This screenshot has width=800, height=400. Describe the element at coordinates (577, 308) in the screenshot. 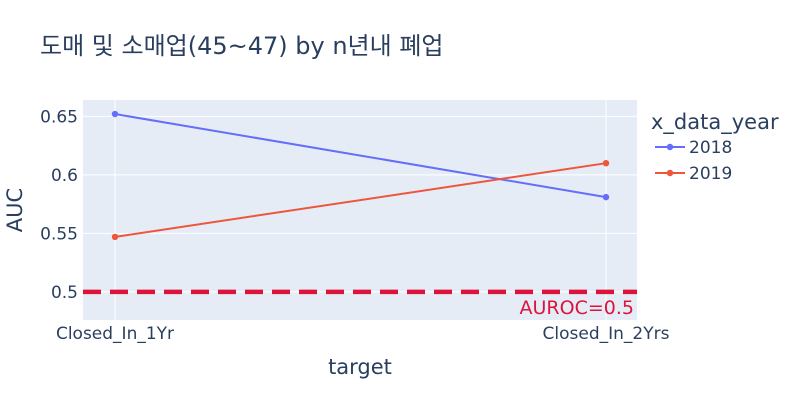

I see `reference-line-label: AUROC=0.5` at that location.